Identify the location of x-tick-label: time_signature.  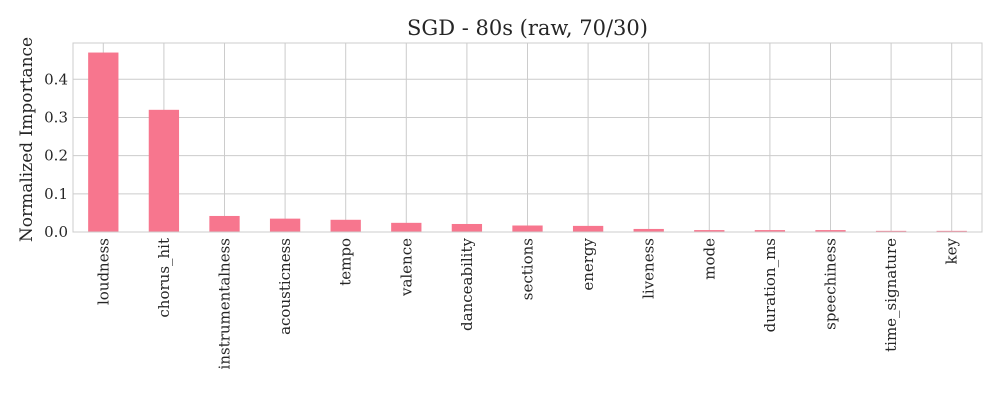
(891, 295).